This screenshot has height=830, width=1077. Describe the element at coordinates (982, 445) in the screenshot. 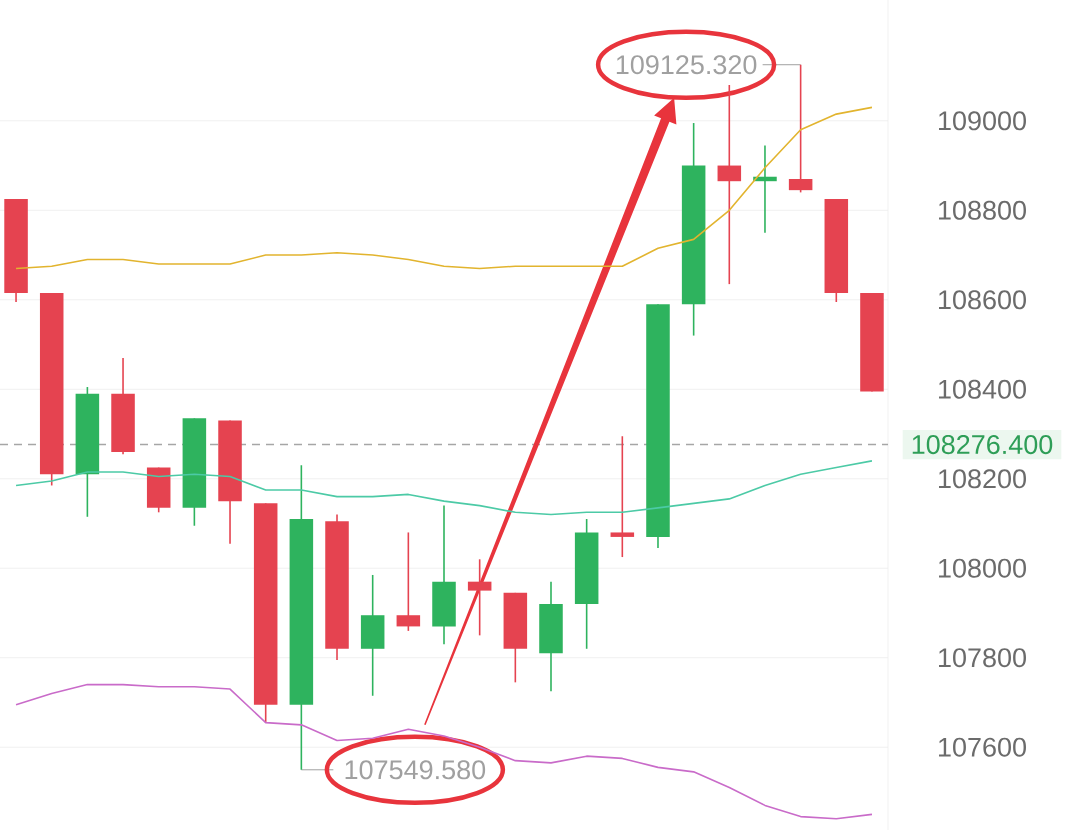

I see `ref-line-label: 108276.400` at that location.